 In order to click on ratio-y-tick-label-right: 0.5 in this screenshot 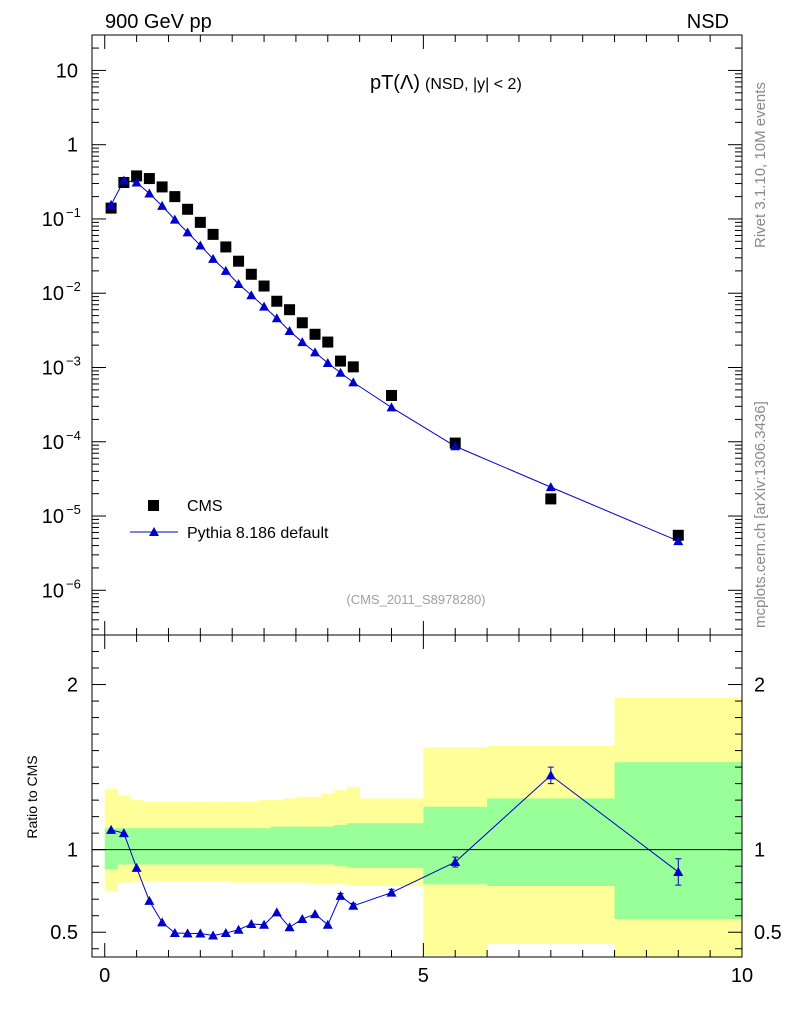, I will do `click(768, 933)`.